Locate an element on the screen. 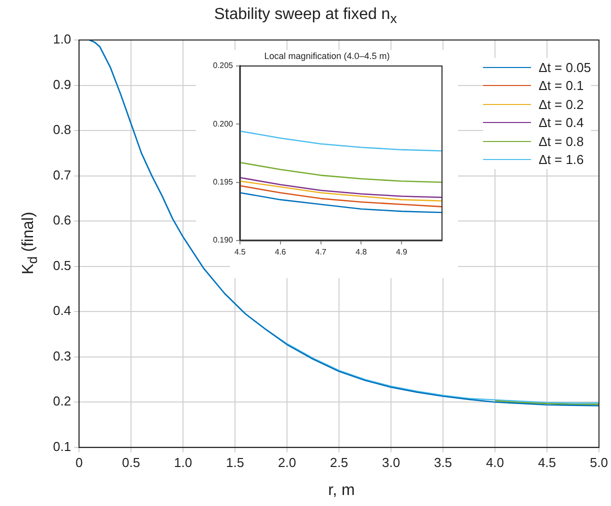  chart-title: Stability sweep at fixed n$_{x}$ is located at coordinates (305, 16).